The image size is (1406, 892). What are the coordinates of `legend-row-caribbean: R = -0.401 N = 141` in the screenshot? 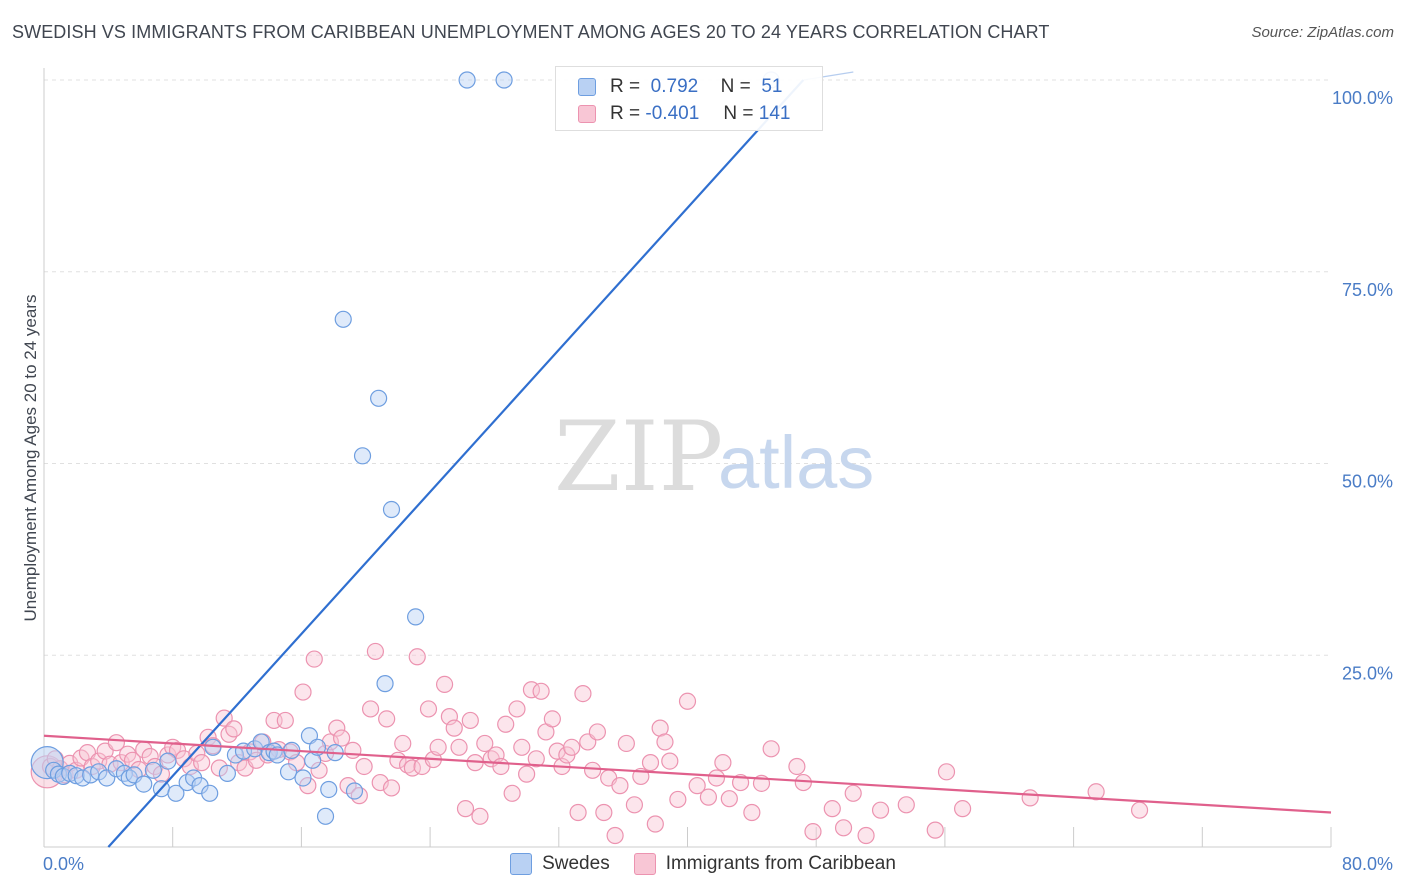 It's located at (684, 114).